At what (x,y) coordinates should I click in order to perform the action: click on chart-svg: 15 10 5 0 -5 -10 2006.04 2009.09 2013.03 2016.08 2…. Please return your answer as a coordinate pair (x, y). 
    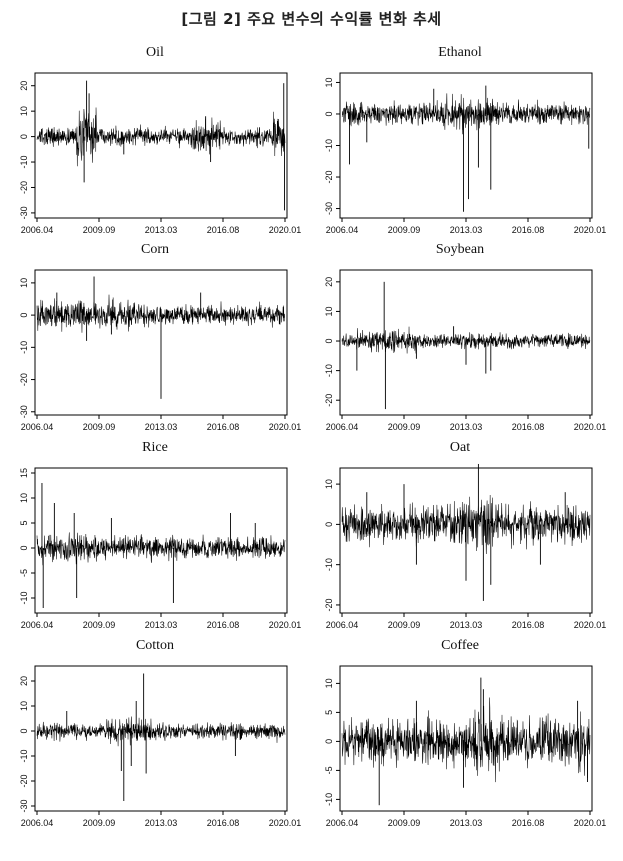
    Looking at the image, I should click on (160, 548).